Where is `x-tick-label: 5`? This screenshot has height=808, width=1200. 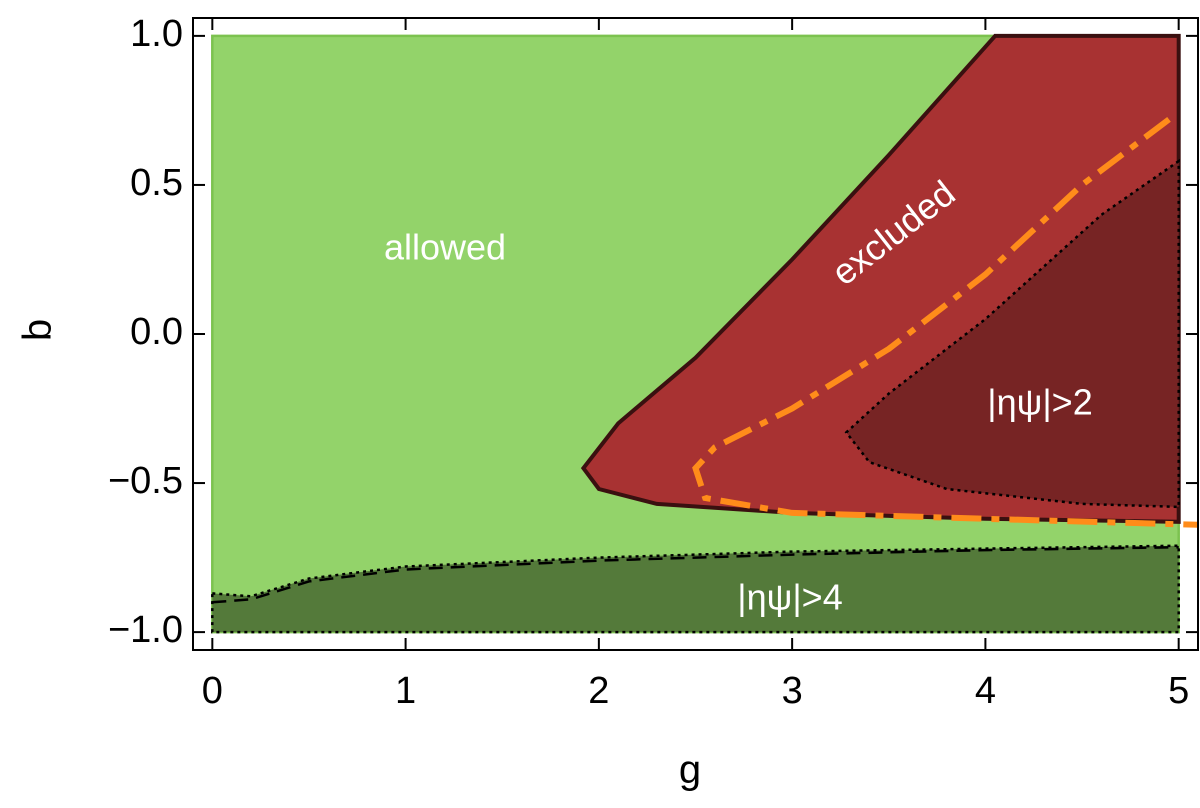
x-tick-label: 5 is located at coordinates (1178, 691).